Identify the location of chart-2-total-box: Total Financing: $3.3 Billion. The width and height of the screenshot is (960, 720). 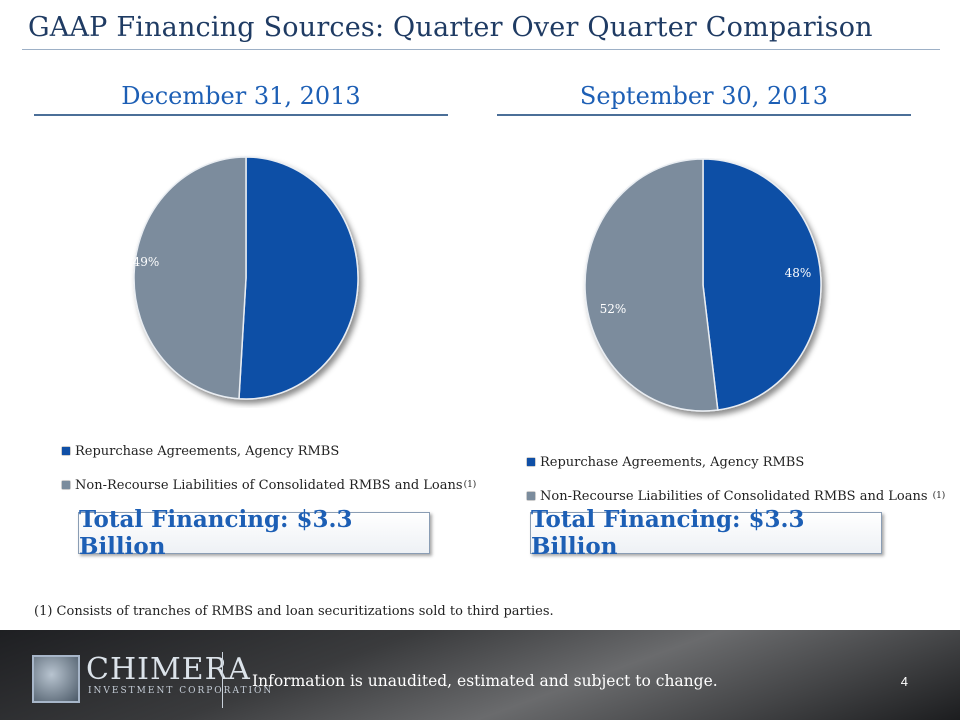
(706, 533).